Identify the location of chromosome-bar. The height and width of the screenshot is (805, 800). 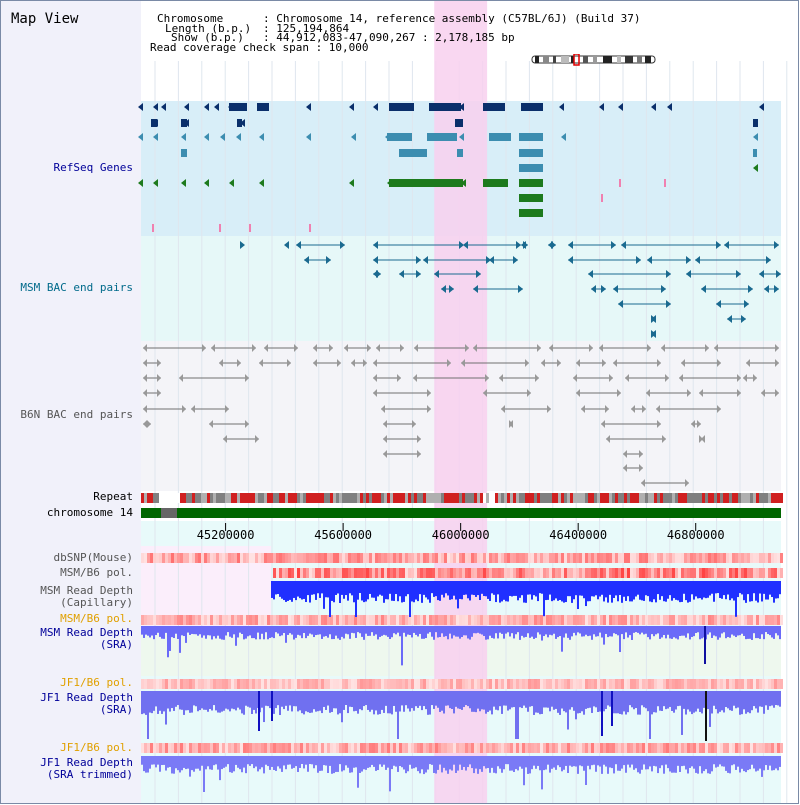
(461, 513).